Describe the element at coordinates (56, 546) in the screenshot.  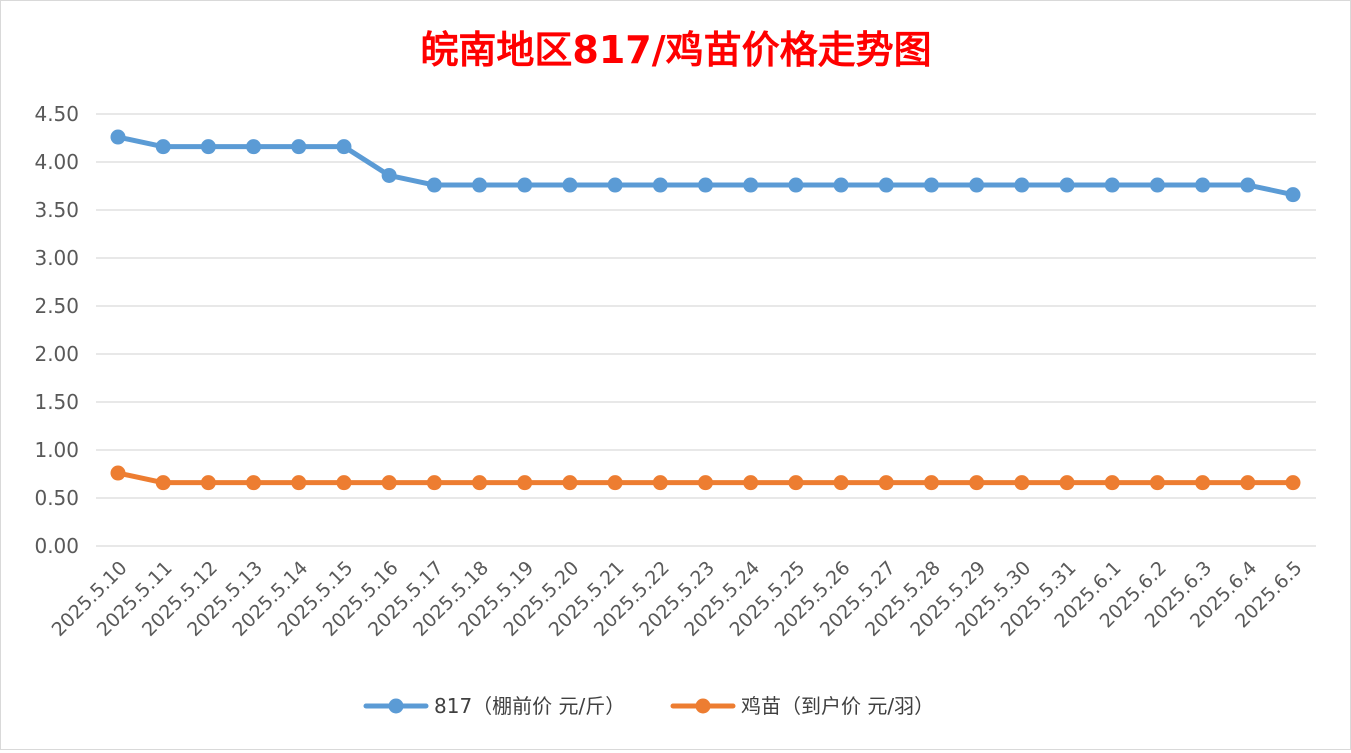
I see `y-tick-label: 0.00` at that location.